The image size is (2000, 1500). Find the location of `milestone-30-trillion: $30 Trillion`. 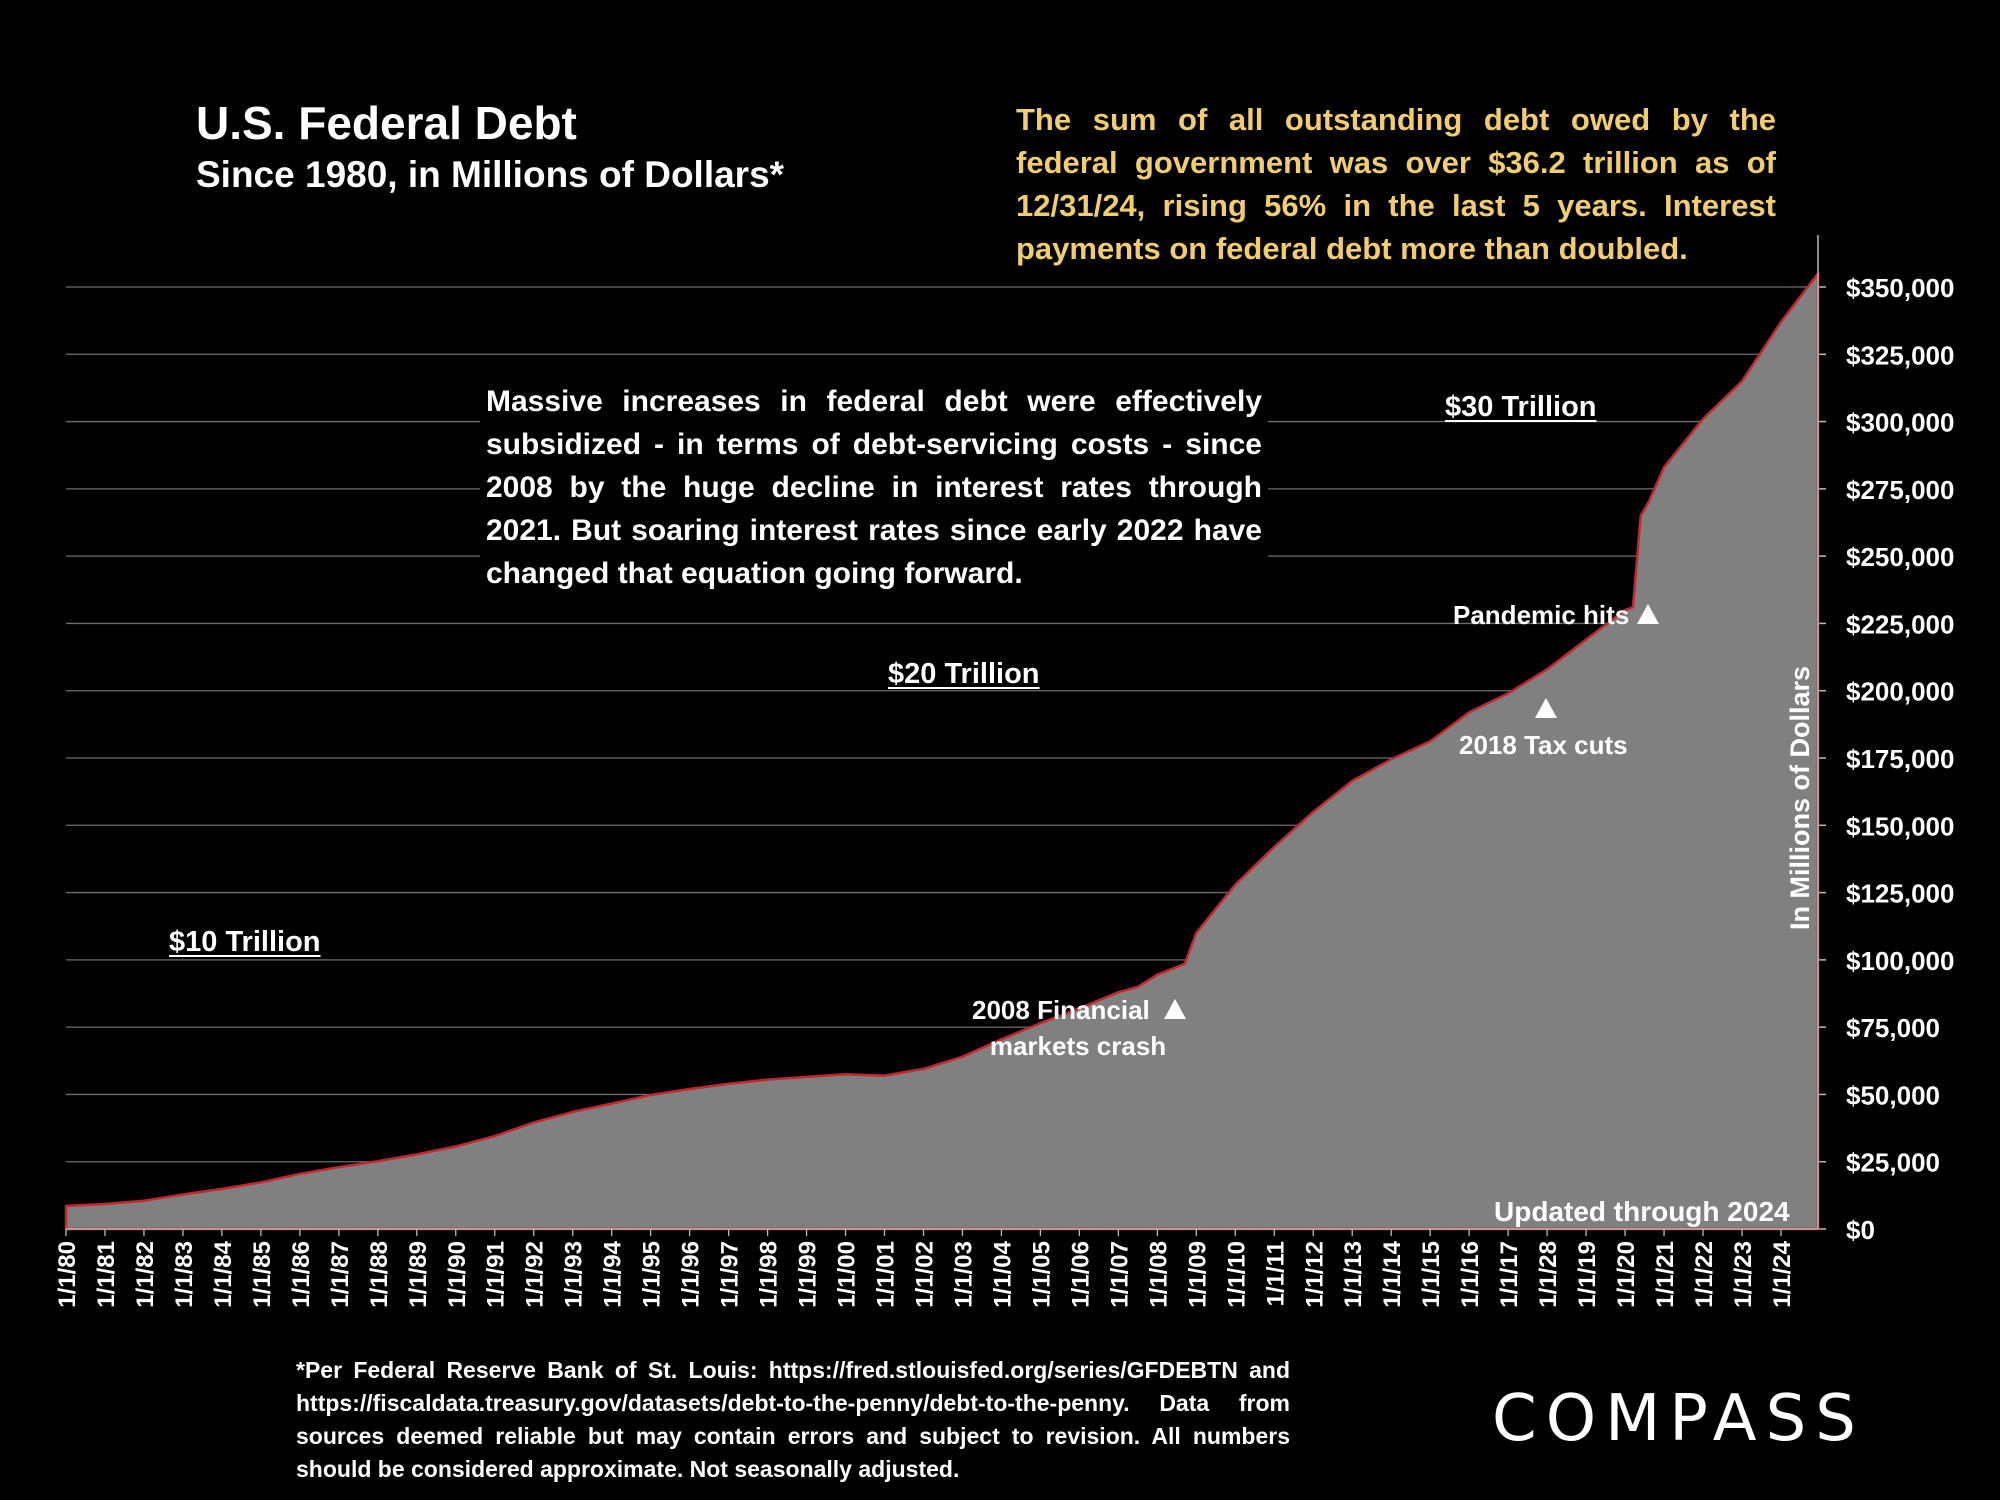

milestone-30-trillion: $30 Trillion is located at coordinates (1521, 407).